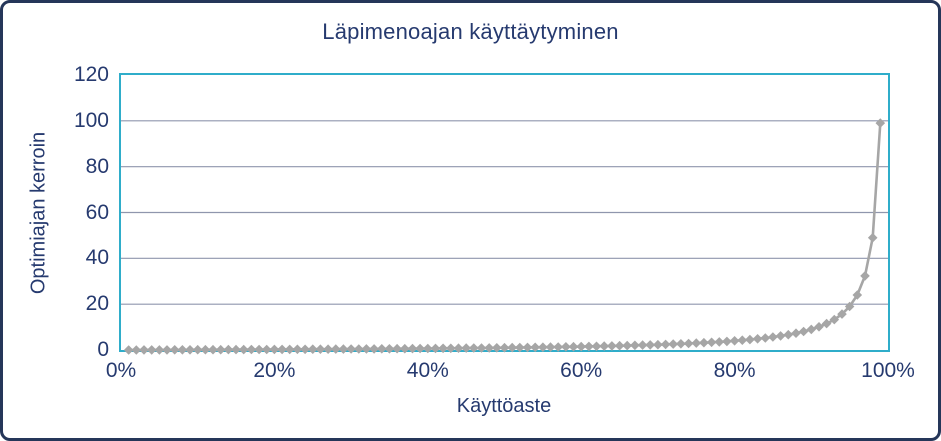  Describe the element at coordinates (734, 370) in the screenshot. I see `x-tick-label: 80%` at that location.